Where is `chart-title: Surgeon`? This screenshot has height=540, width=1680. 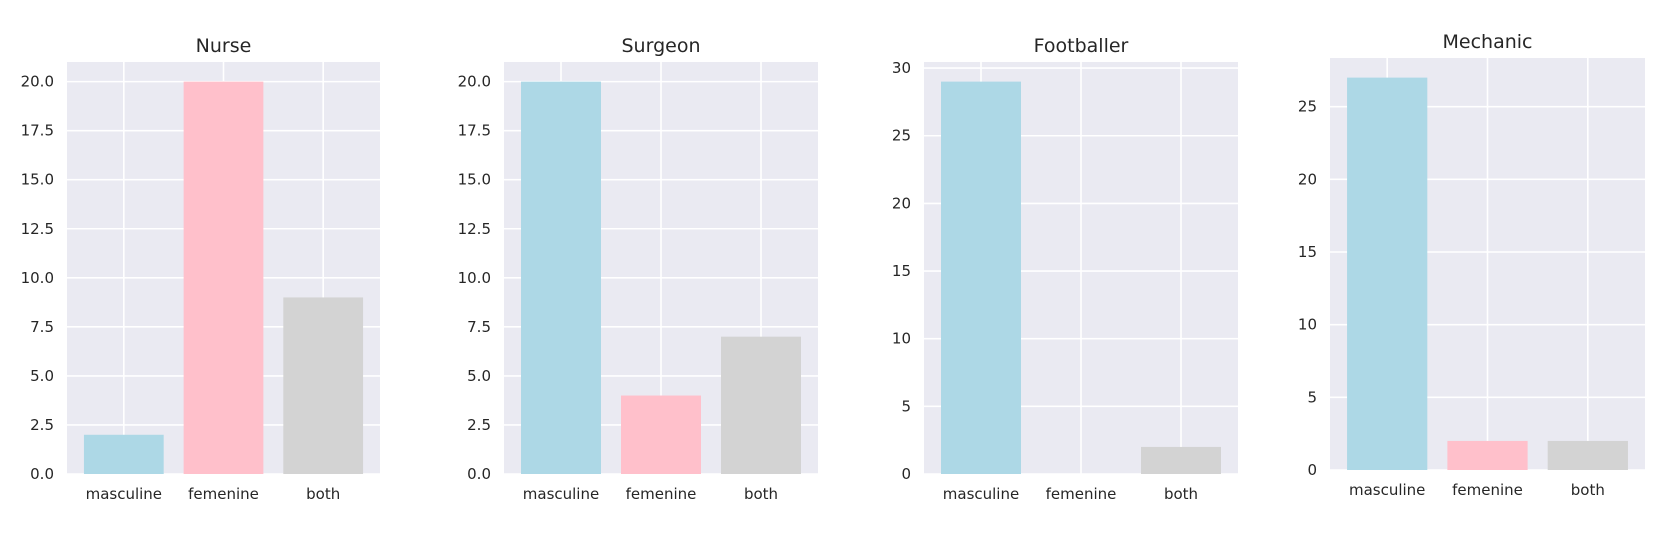 chart-title: Surgeon is located at coordinates (661, 46).